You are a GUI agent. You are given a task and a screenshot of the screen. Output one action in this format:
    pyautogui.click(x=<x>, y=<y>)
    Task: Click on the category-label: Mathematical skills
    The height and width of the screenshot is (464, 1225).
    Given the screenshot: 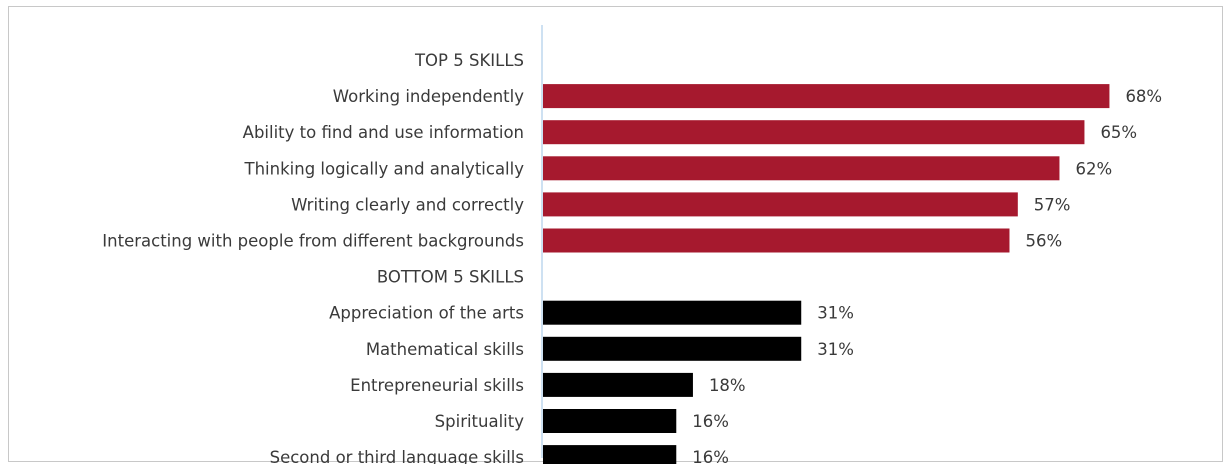 What is the action you would take?
    pyautogui.click(x=445, y=349)
    